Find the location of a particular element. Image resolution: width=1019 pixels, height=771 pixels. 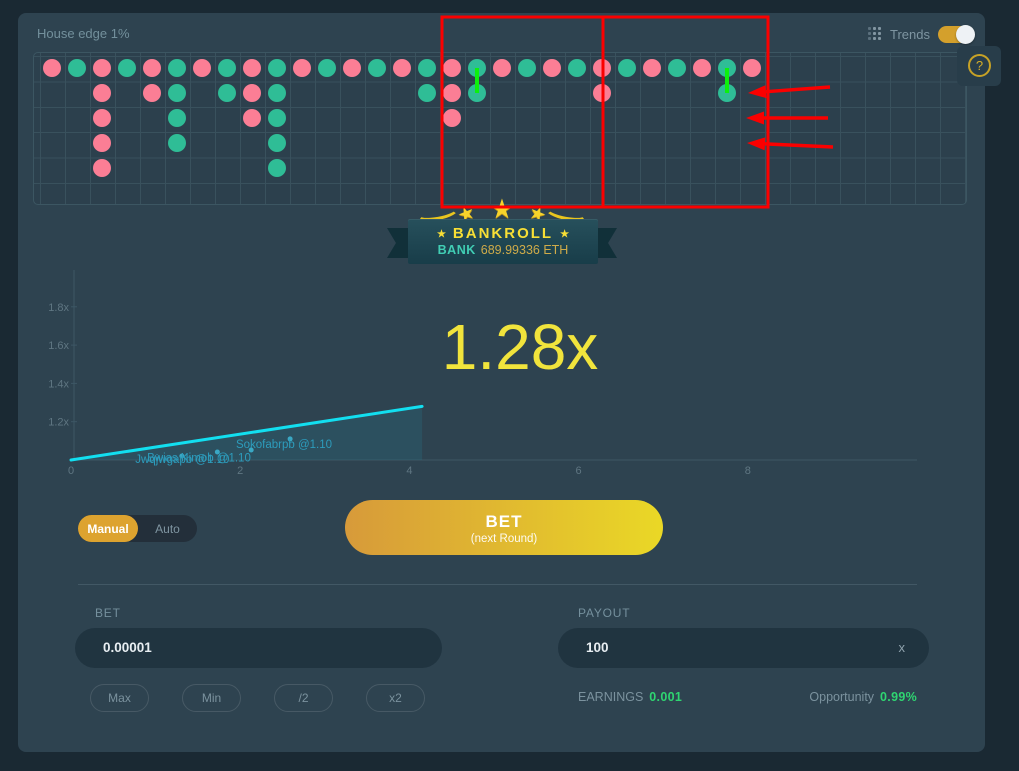

bet-quick-buttons: Max Min /2 x2 is located at coordinates (257, 698).